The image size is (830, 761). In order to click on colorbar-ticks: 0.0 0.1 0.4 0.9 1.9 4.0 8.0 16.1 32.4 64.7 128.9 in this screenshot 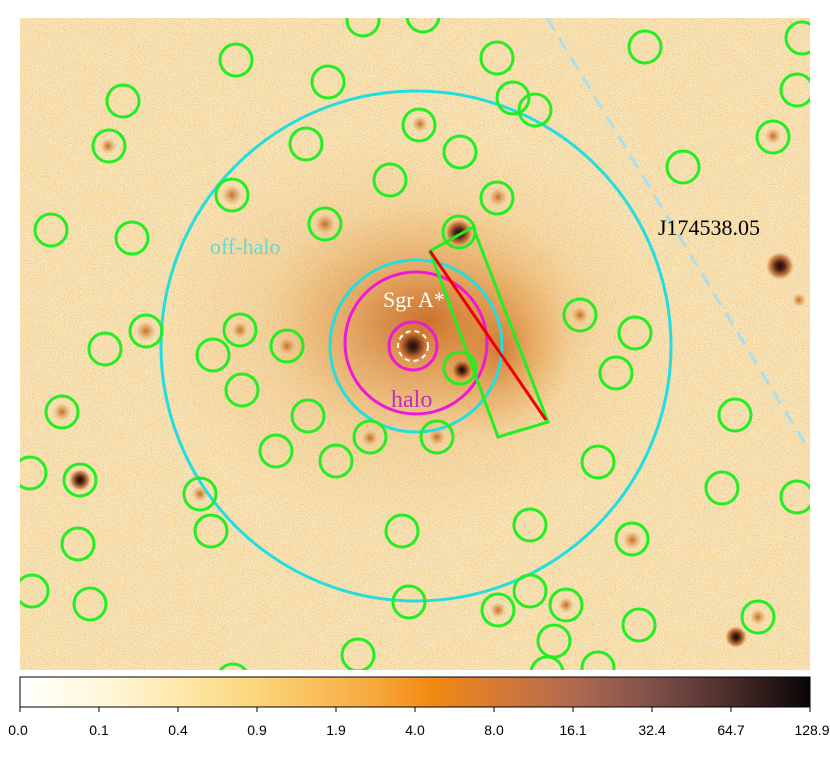, I will do `click(419, 722)`.